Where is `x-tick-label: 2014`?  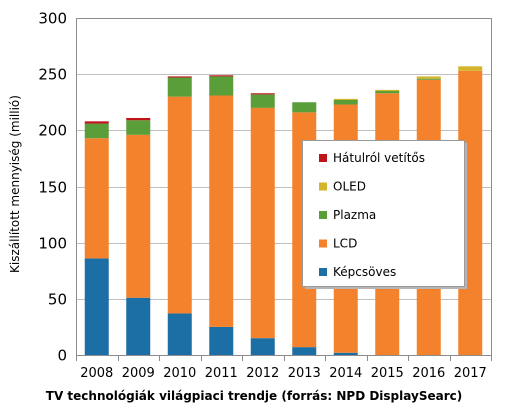
x-tick-label: 2014 is located at coordinates (345, 373).